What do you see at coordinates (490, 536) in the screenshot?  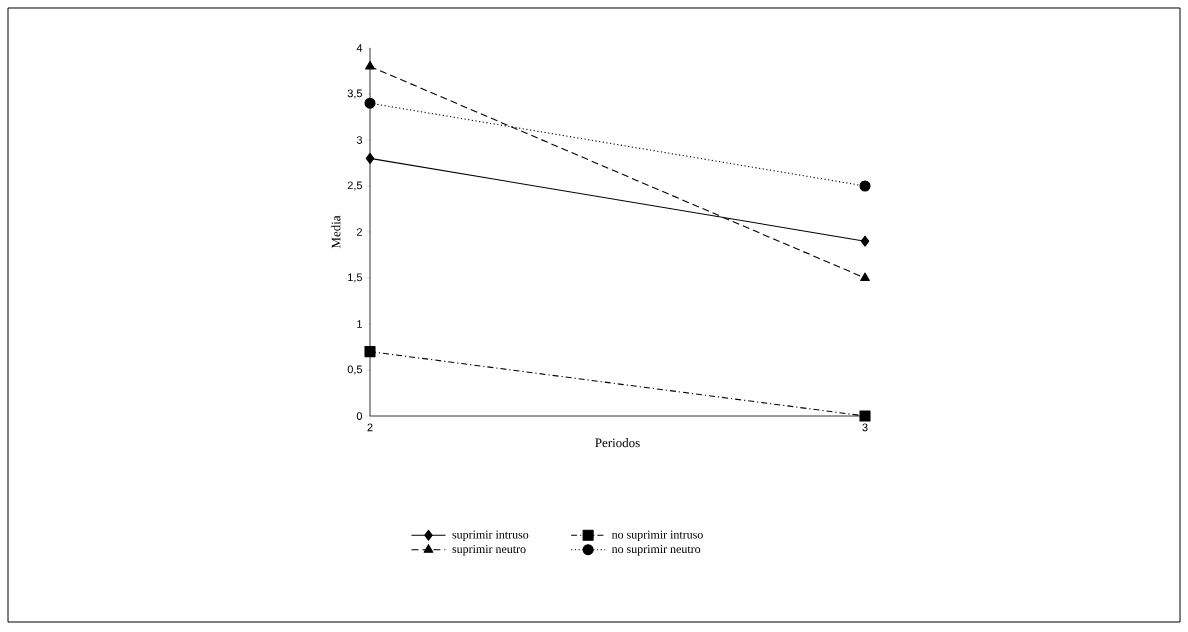 I see `legend-label: suprimir intruso` at bounding box center [490, 536].